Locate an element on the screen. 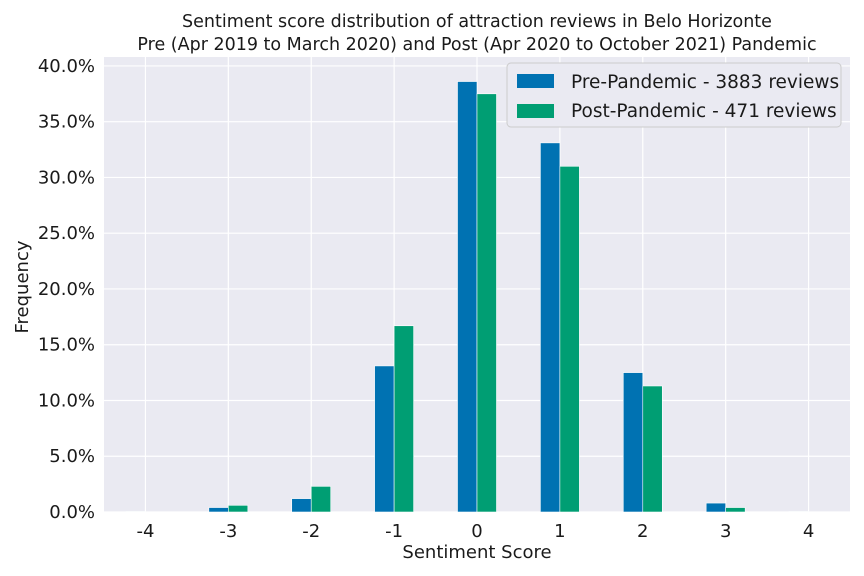  bar-pre--4 is located at coordinates (135, 512).